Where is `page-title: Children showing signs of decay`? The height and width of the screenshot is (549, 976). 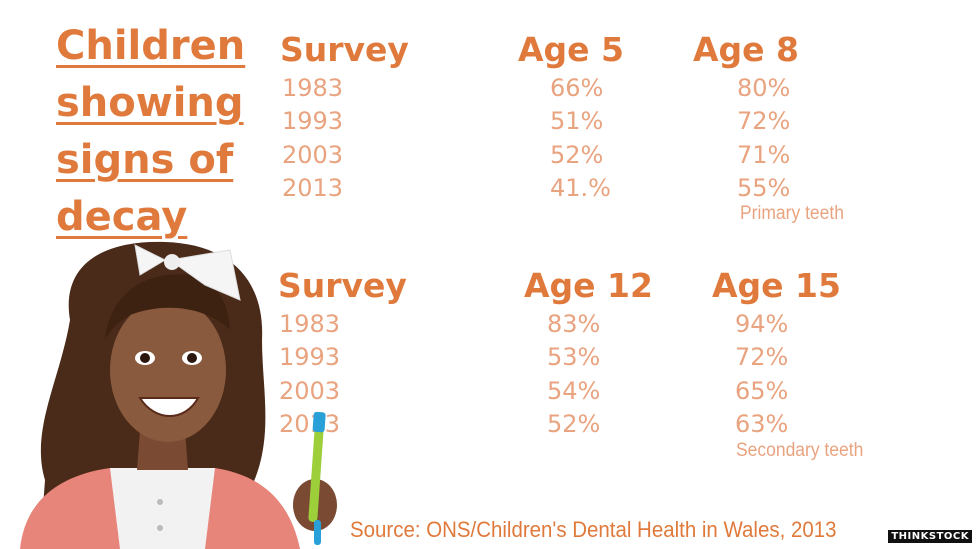
page-title: Children showing signs of decay is located at coordinates (156, 132).